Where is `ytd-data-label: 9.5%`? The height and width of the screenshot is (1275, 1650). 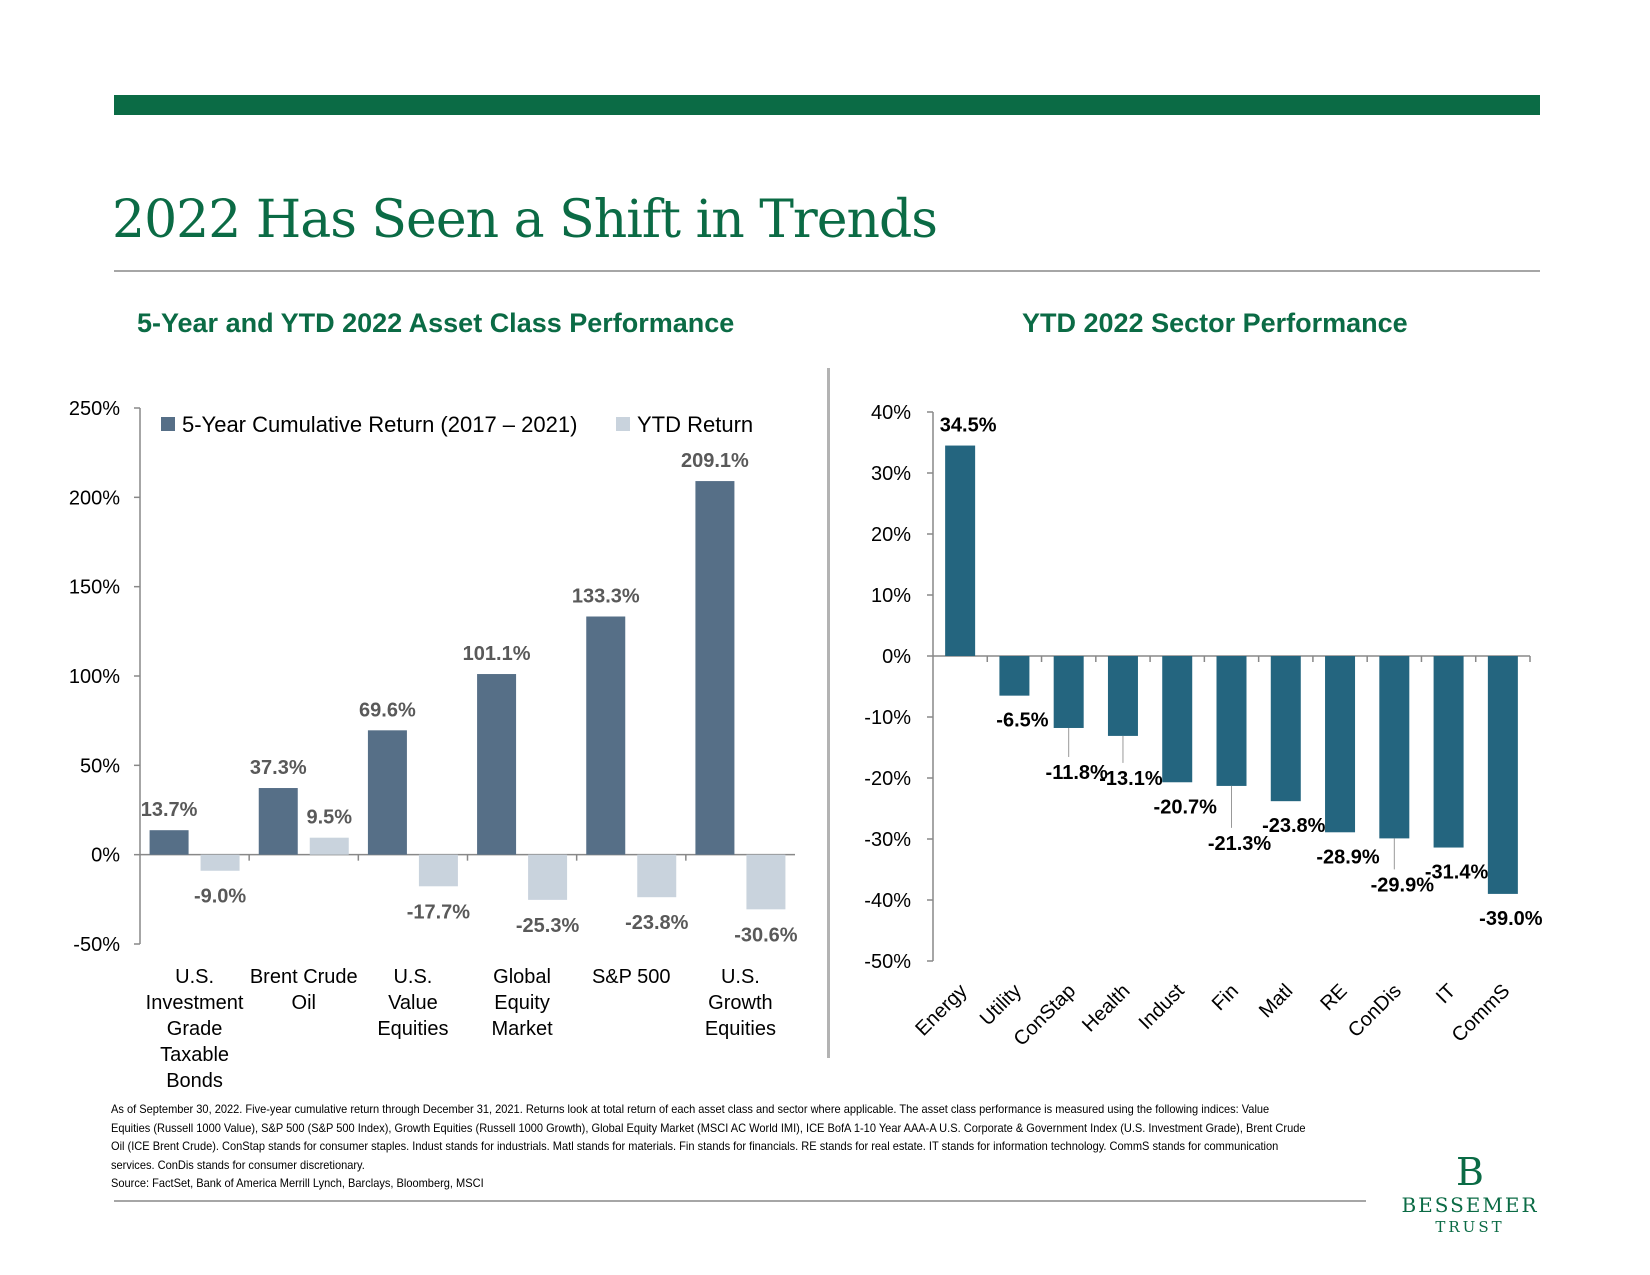 ytd-data-label: 9.5% is located at coordinates (329, 818).